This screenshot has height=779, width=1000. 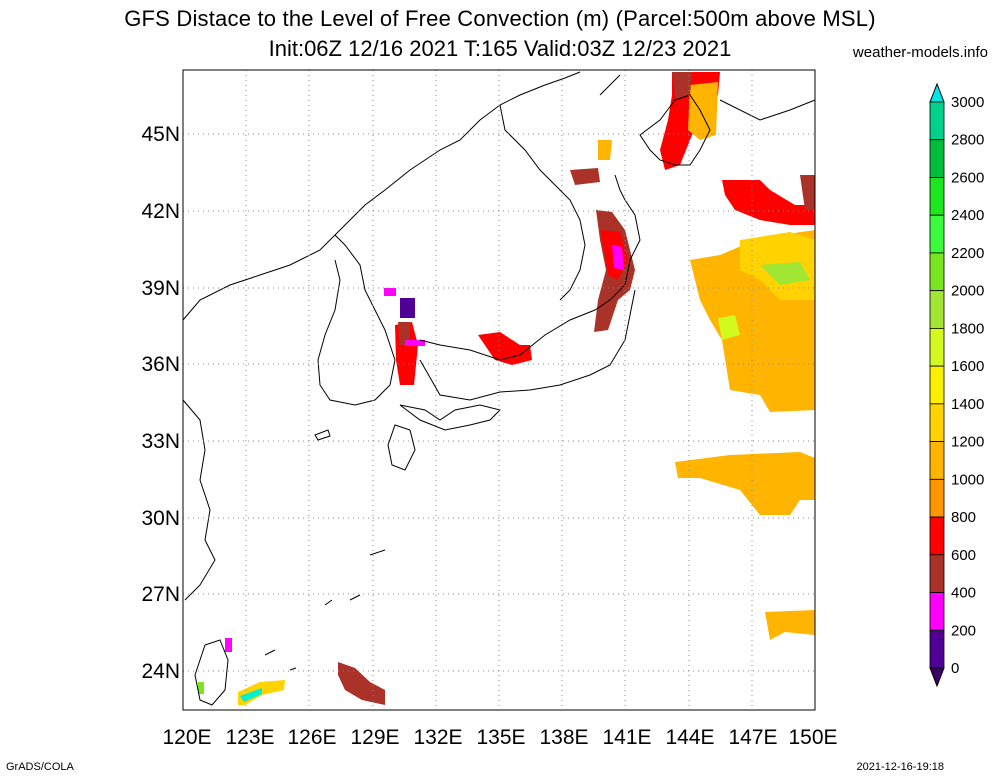 I want to click on colorbar-label: 0, so click(x=955, y=668).